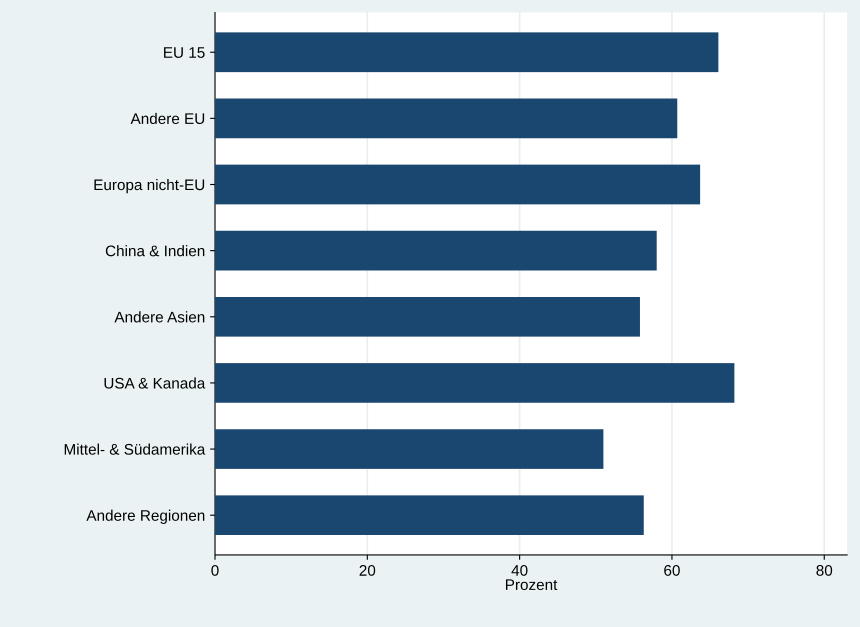 The height and width of the screenshot is (627, 860). Describe the element at coordinates (155, 383) in the screenshot. I see `y-tick-label: USA & Kanada` at that location.